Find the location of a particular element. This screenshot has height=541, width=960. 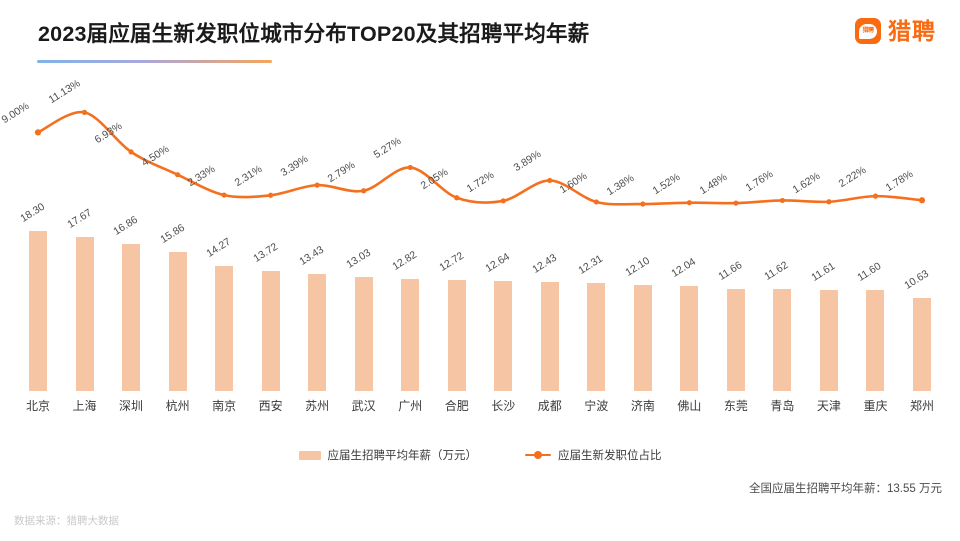

legend-item-bar: 应届生招聘平均年薪（万元） is located at coordinates (388, 455).